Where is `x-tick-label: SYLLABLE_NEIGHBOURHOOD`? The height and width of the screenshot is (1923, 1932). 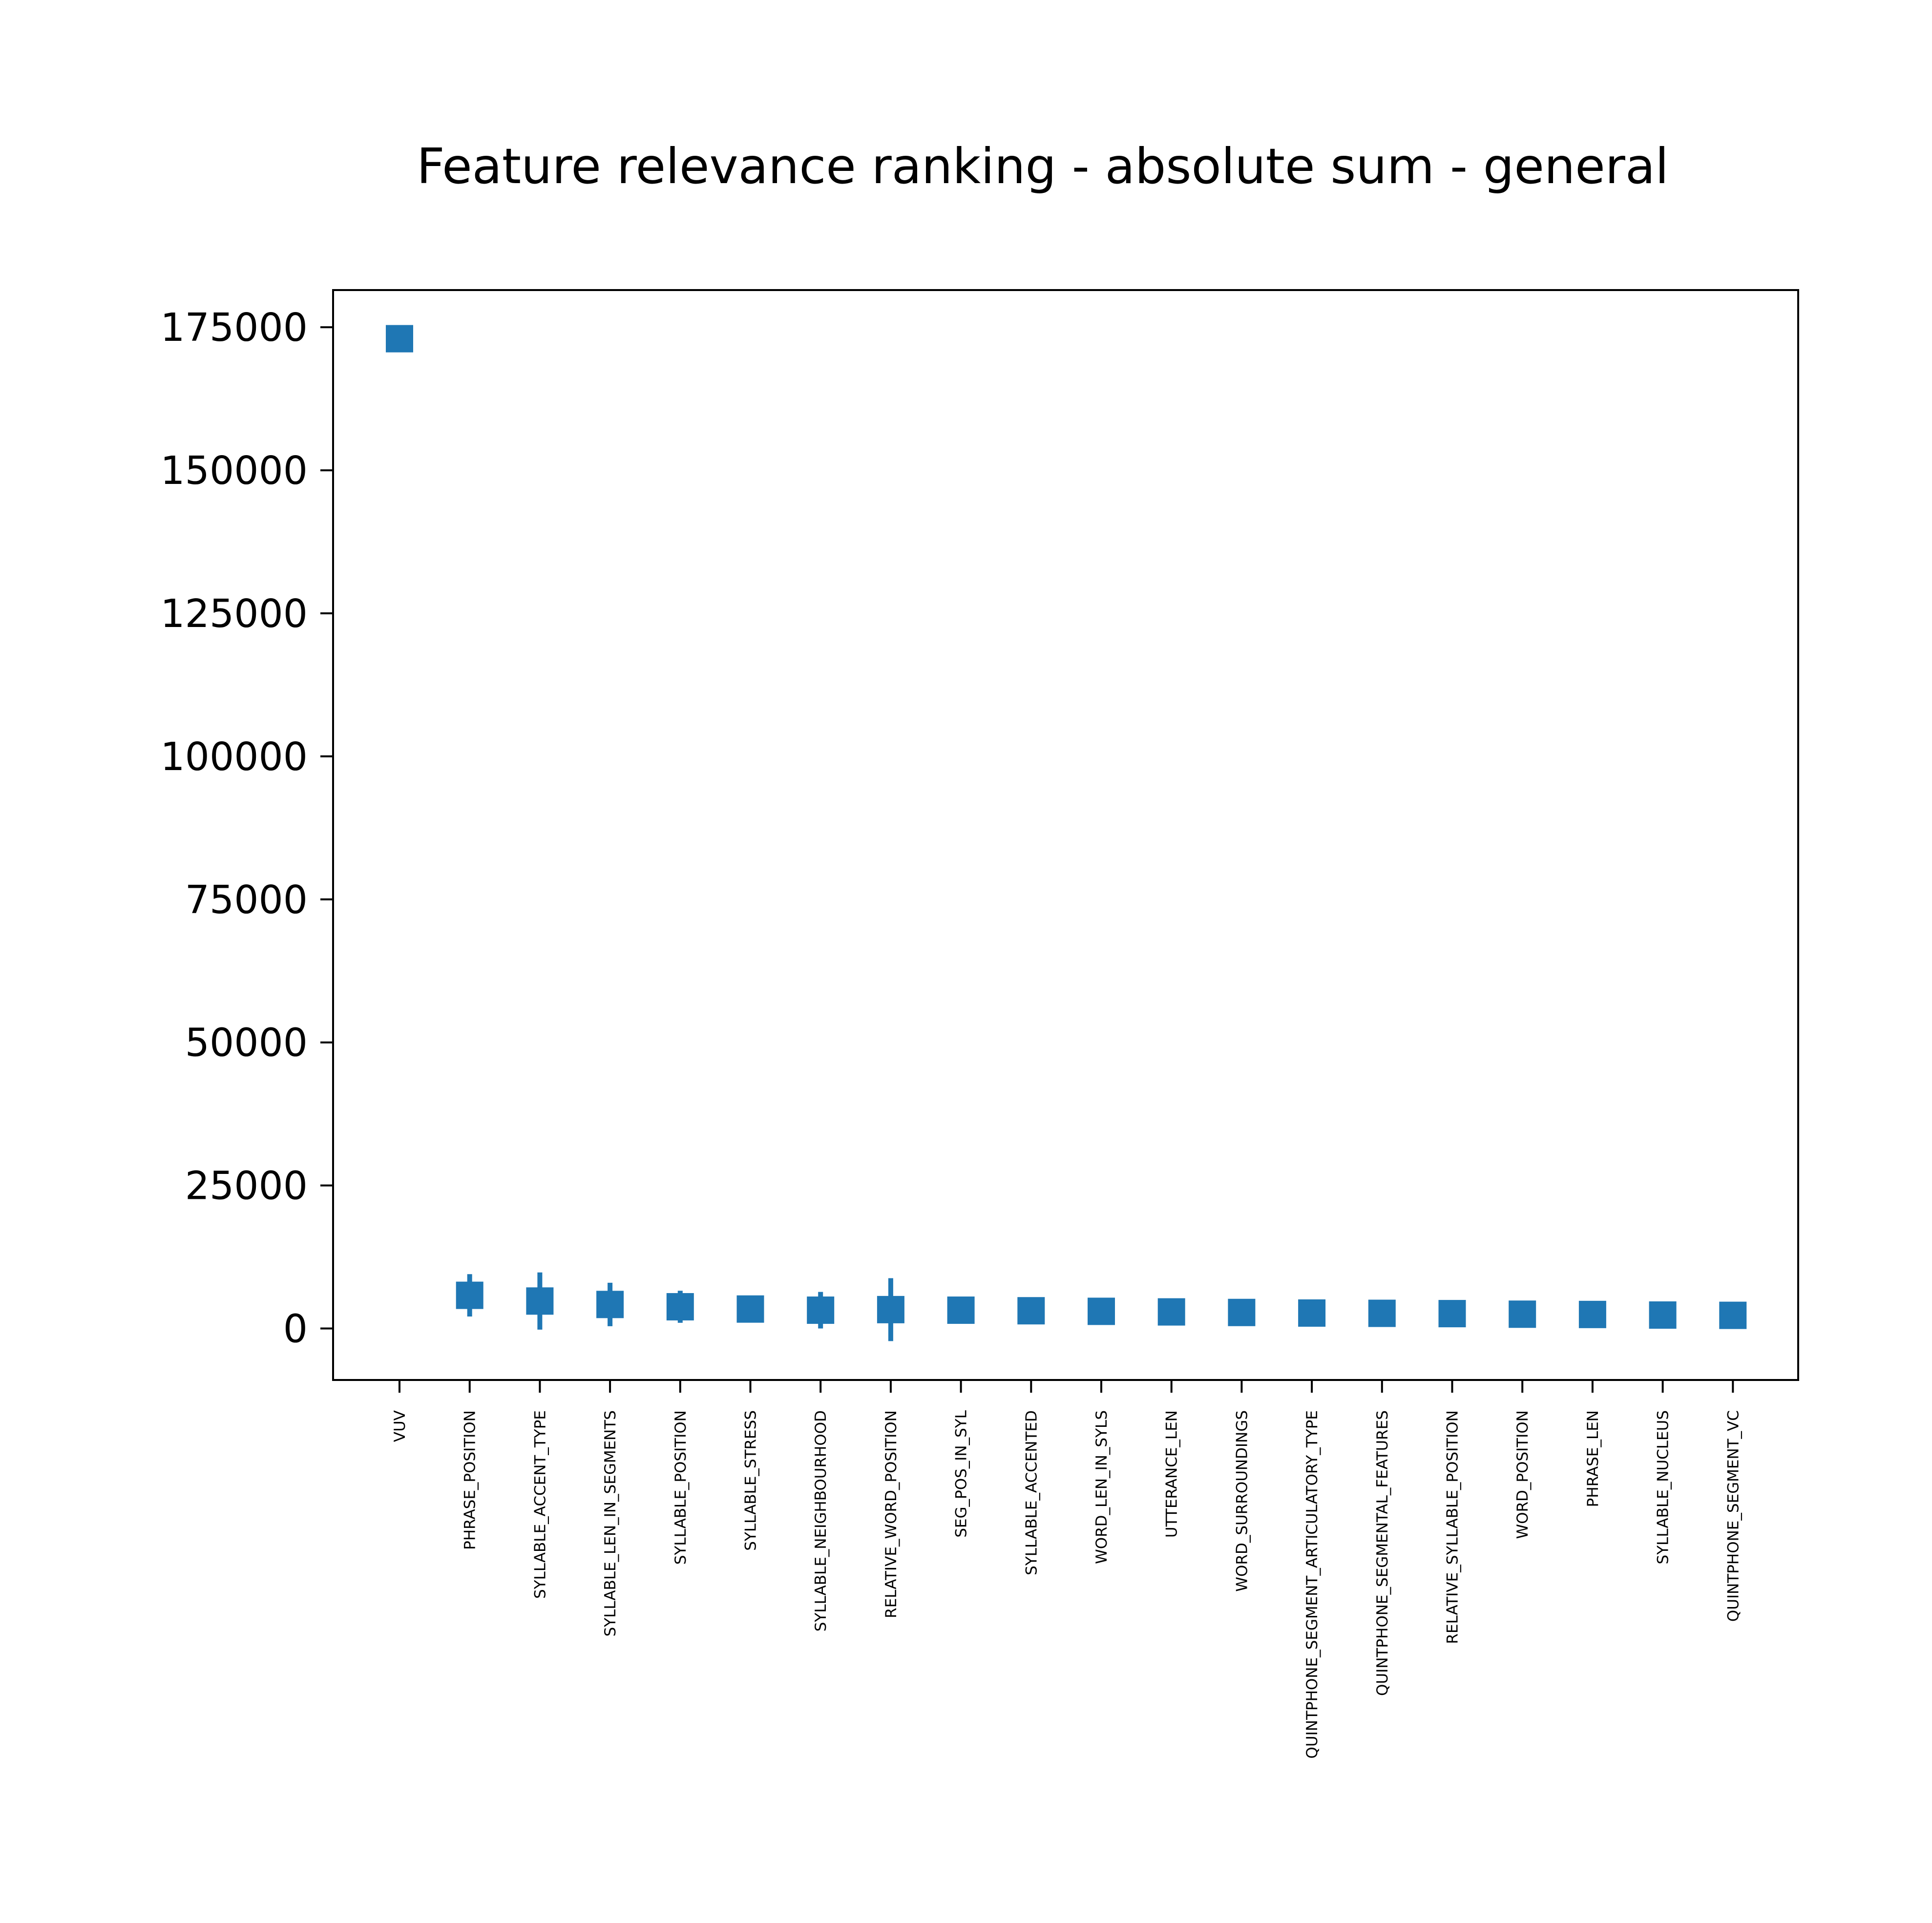
x-tick-label: SYLLABLE_NEIGHBOURHOOD is located at coordinates (821, 1520).